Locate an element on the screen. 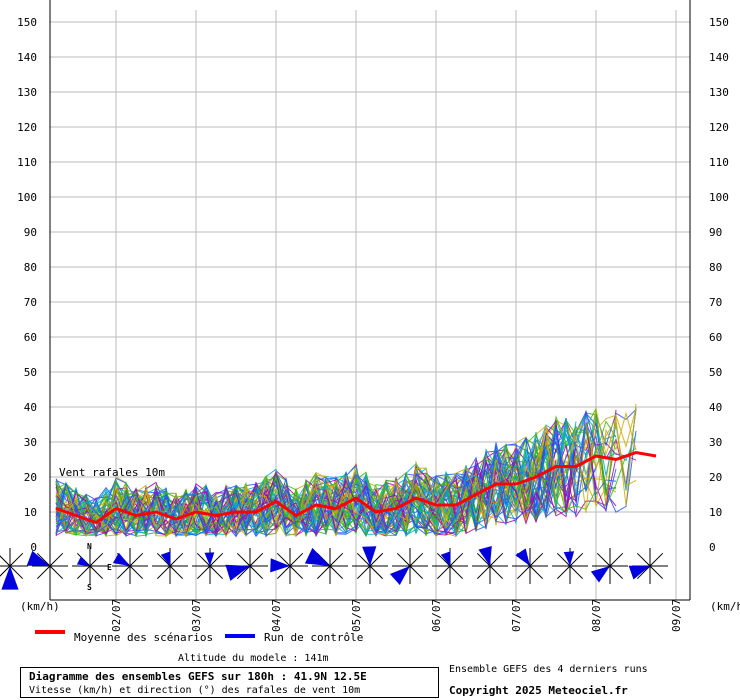  y-tick-label-right: 20 is located at coordinates (715, 477).